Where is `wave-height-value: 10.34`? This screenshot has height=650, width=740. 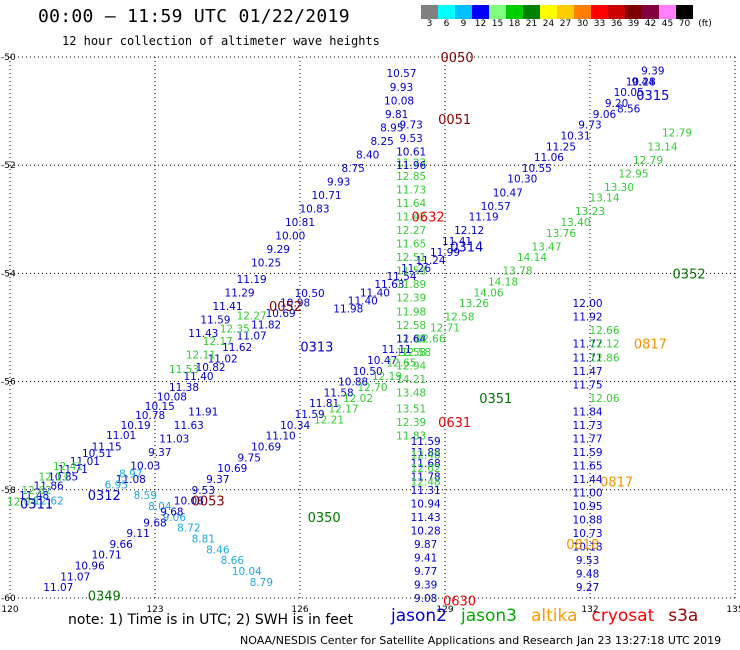 wave-height-value: 10.34 is located at coordinates (295, 426).